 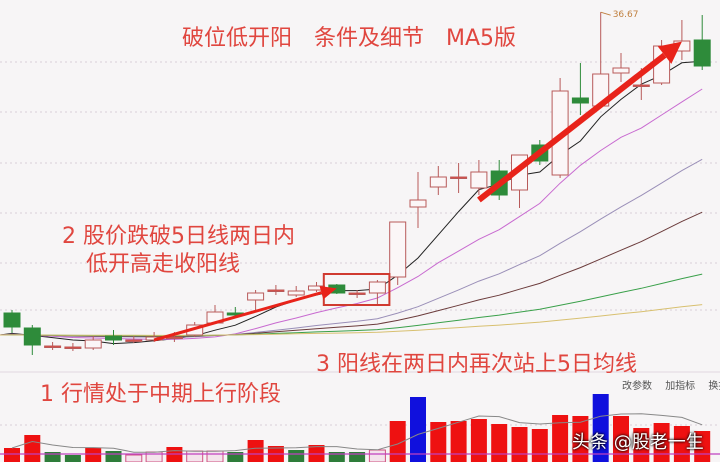 I want to click on watermark: 头条 @股老一生, so click(x=638, y=442).